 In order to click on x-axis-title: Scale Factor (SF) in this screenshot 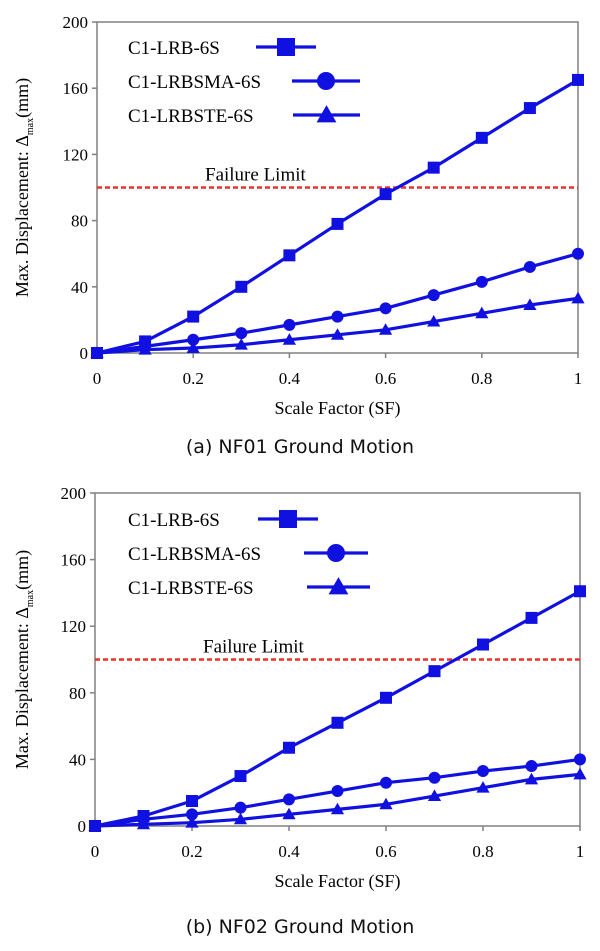, I will do `click(338, 881)`.